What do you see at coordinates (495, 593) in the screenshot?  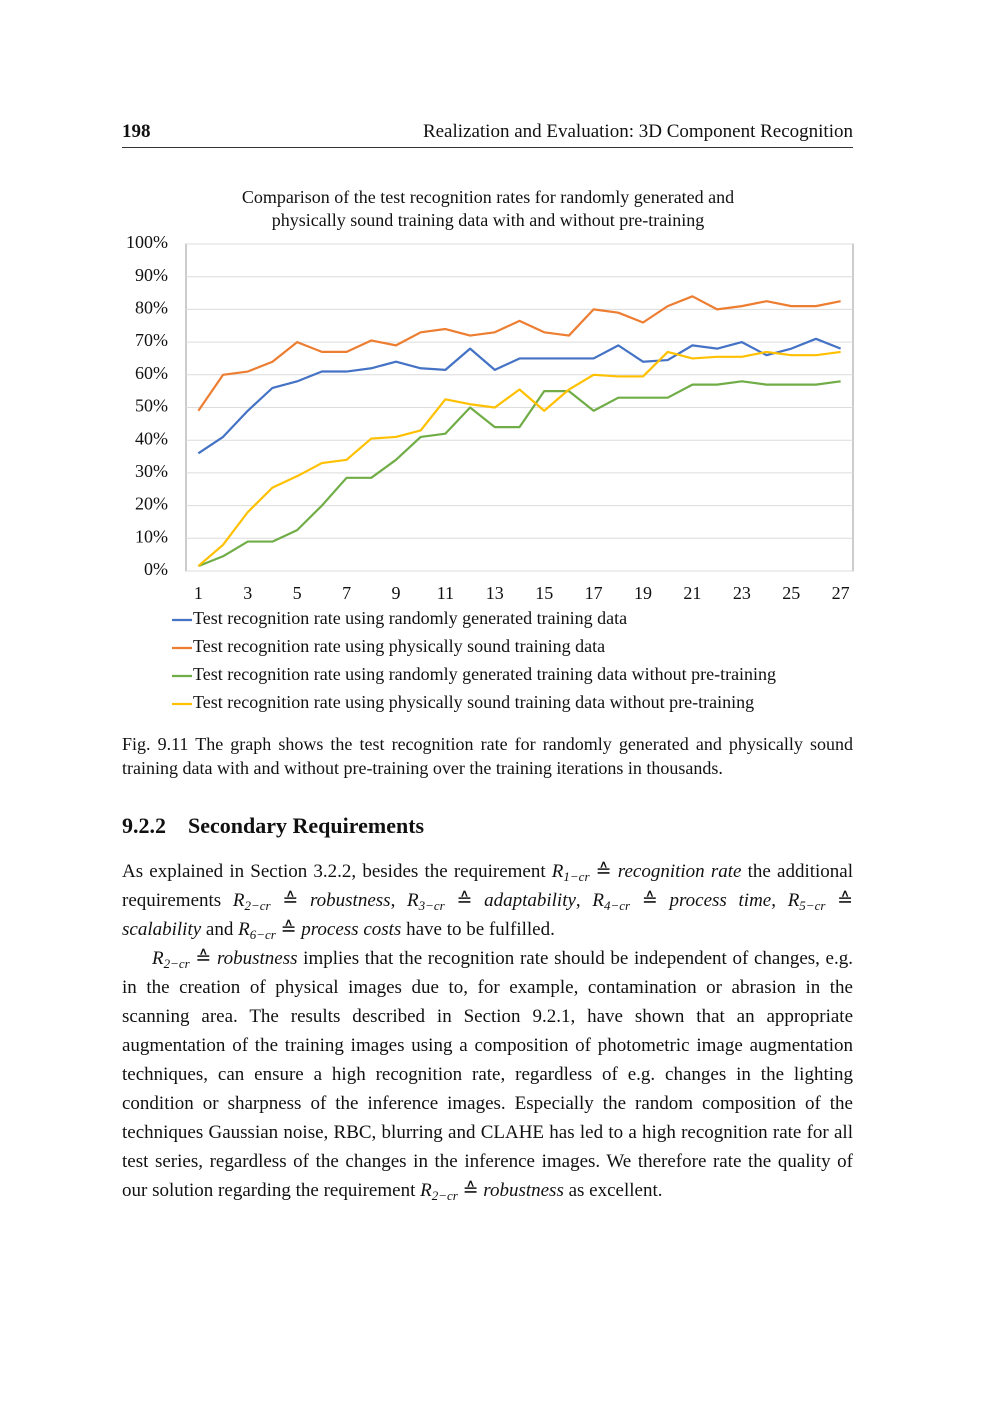 I see `x-tick-label: 13` at bounding box center [495, 593].